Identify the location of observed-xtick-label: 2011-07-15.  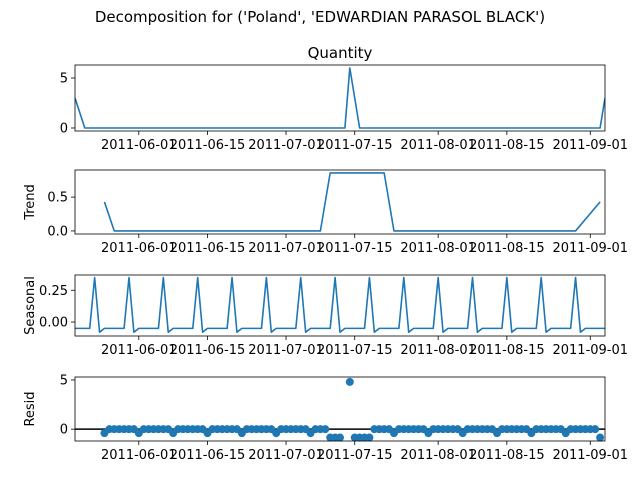
(355, 145).